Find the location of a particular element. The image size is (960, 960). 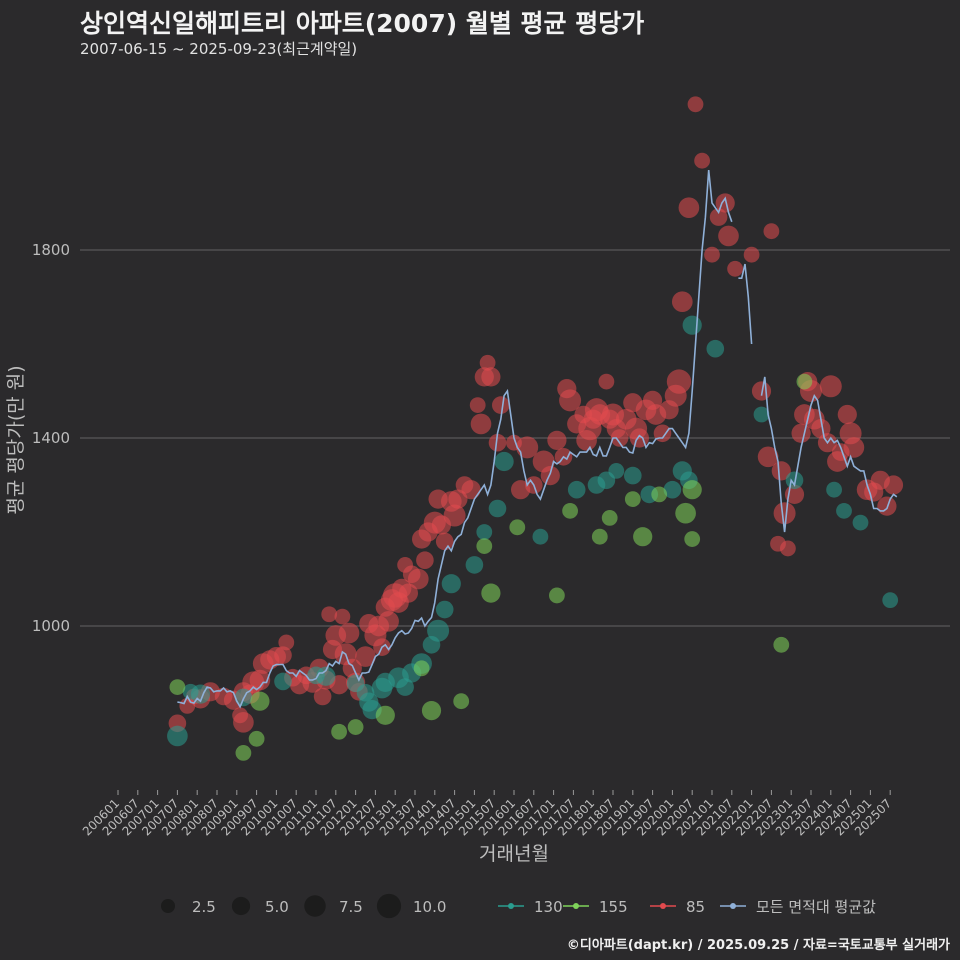

legend-size-label: 10.0 is located at coordinates (429, 907).